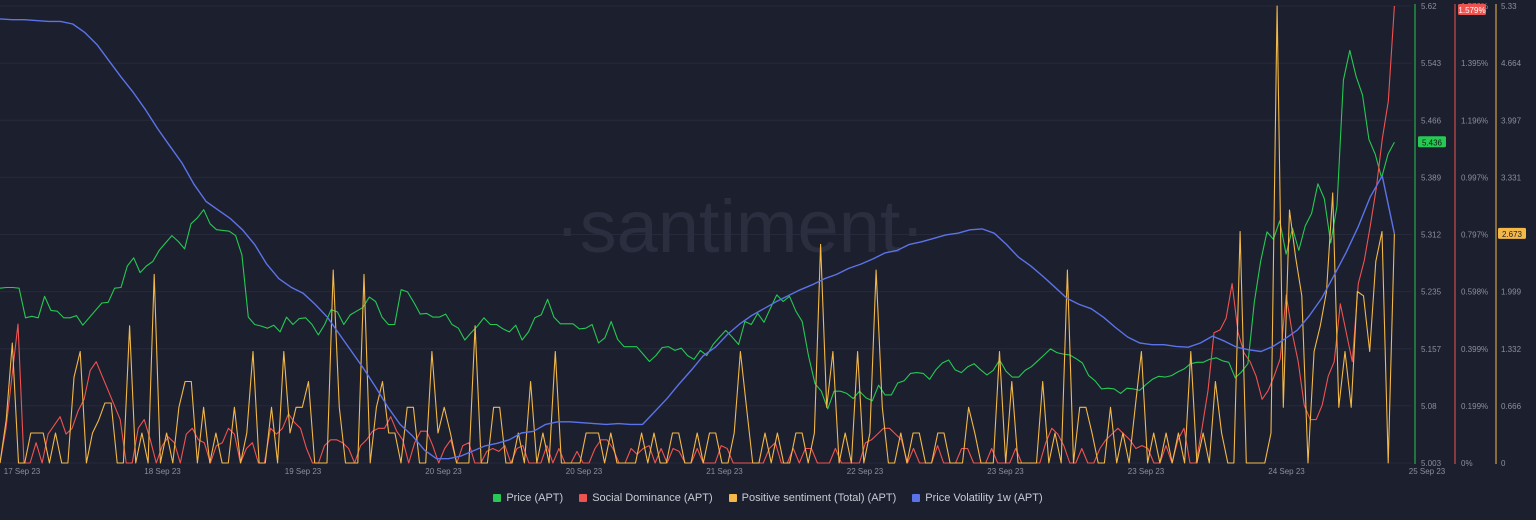  Describe the element at coordinates (1511, 349) in the screenshot. I see `y-tick-label-positive_sentiment: 1.332` at that location.